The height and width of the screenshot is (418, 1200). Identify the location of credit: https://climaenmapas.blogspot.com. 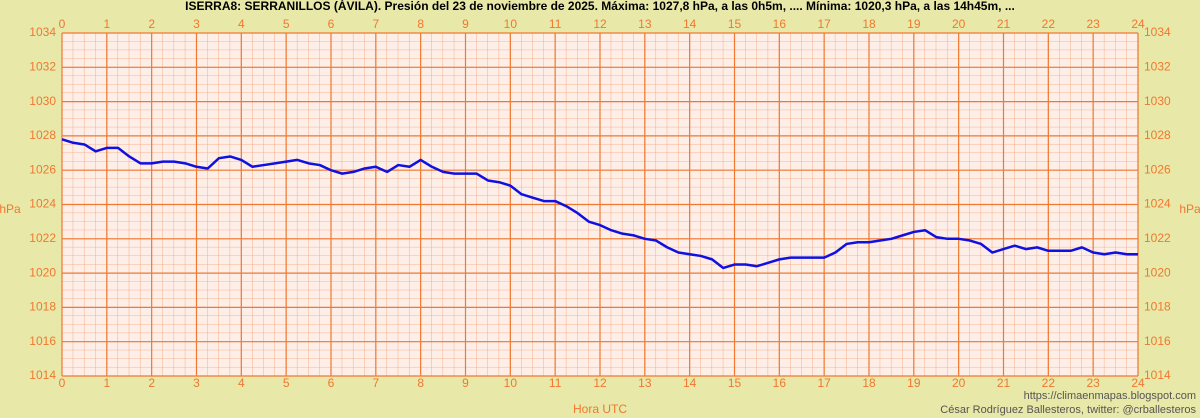
(1110, 396).